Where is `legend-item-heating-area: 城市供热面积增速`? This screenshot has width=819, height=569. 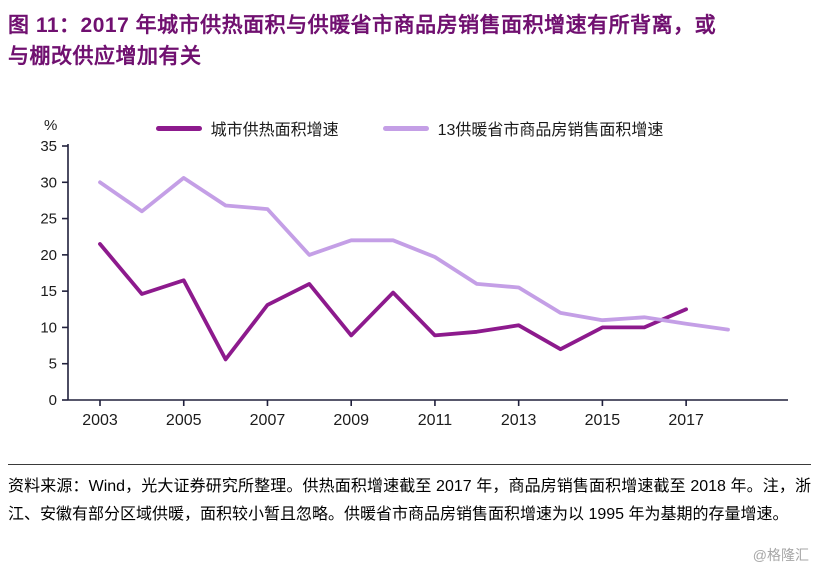
legend-item-heating-area: 城市供热面积增速 is located at coordinates (247, 128).